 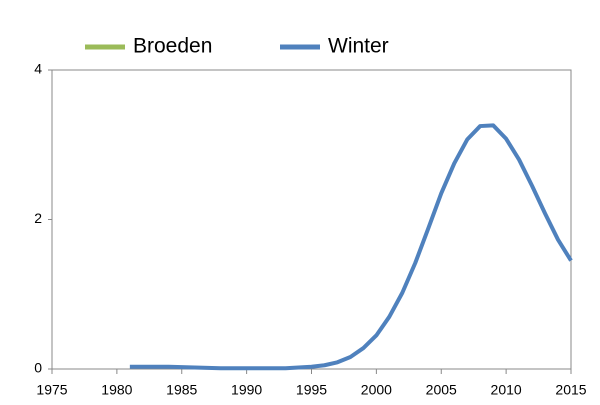 I want to click on x-tick-label: 2005, so click(x=441, y=390).